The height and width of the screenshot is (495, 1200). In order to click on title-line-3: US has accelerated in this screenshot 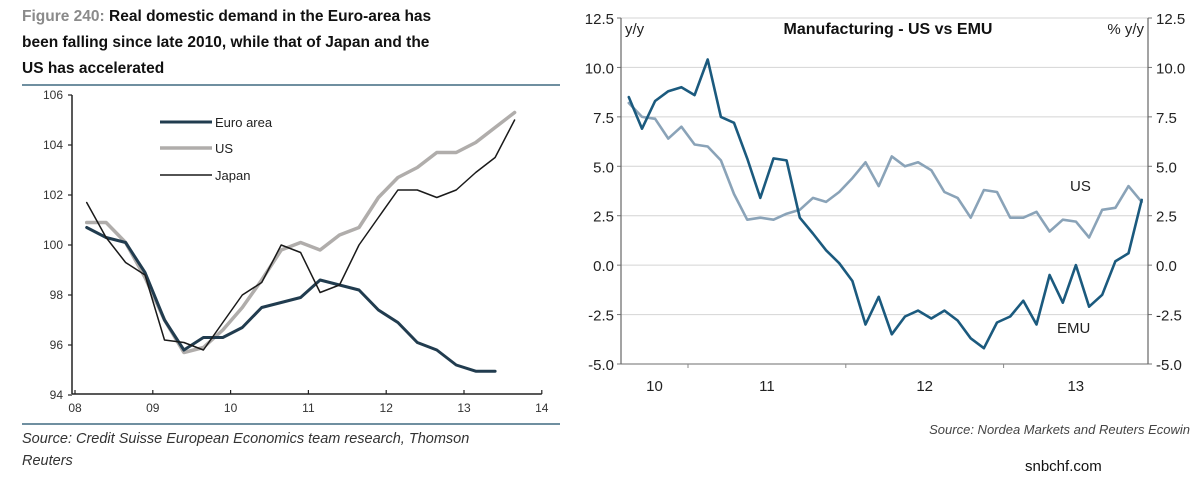, I will do `click(93, 68)`.